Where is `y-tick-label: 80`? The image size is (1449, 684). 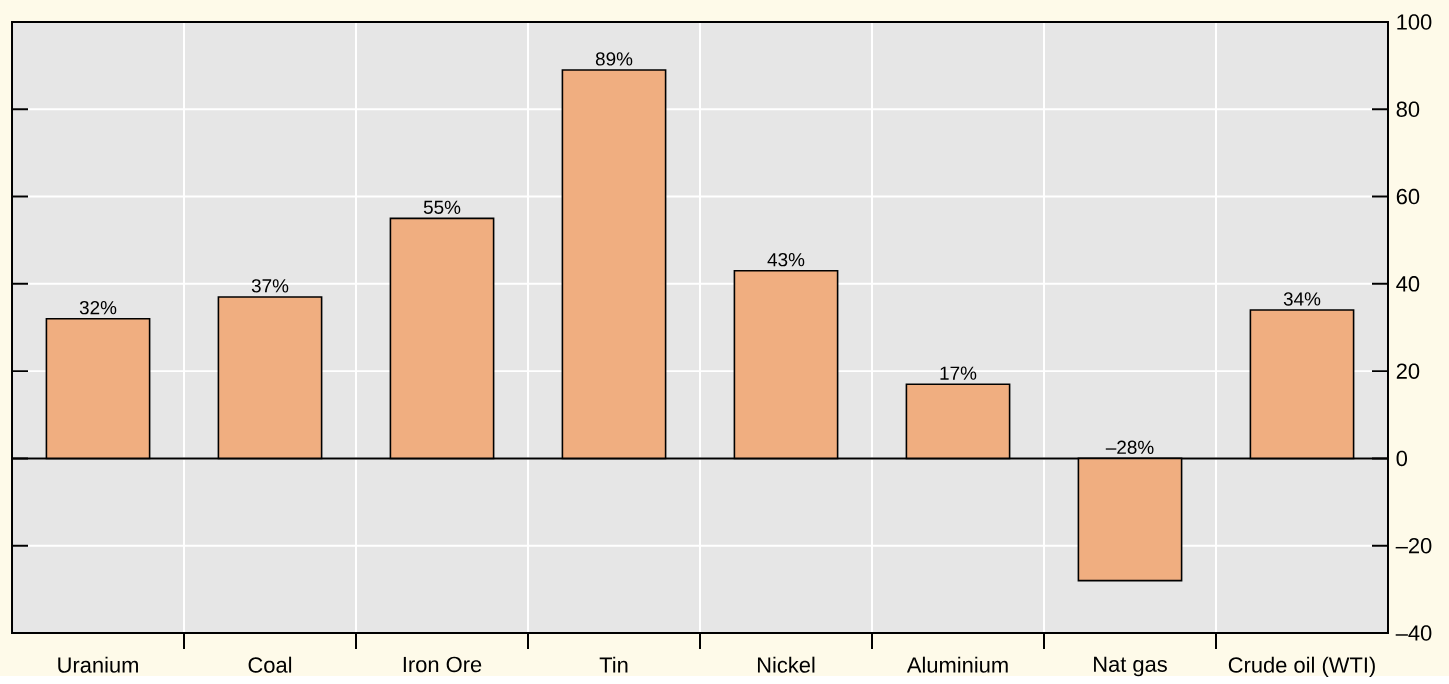
y-tick-label: 80 is located at coordinates (1408, 109).